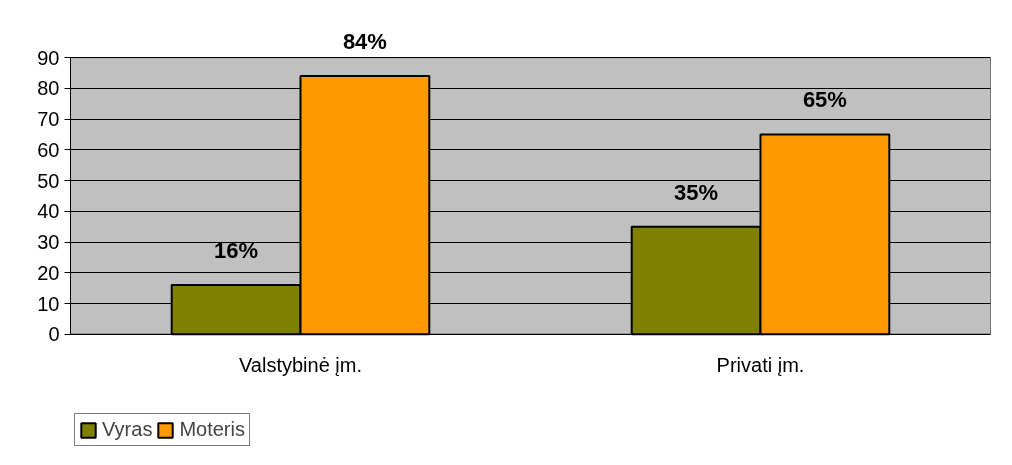 Image resolution: width=1012 pixels, height=465 pixels. I want to click on data-label: 35%, so click(696, 192).